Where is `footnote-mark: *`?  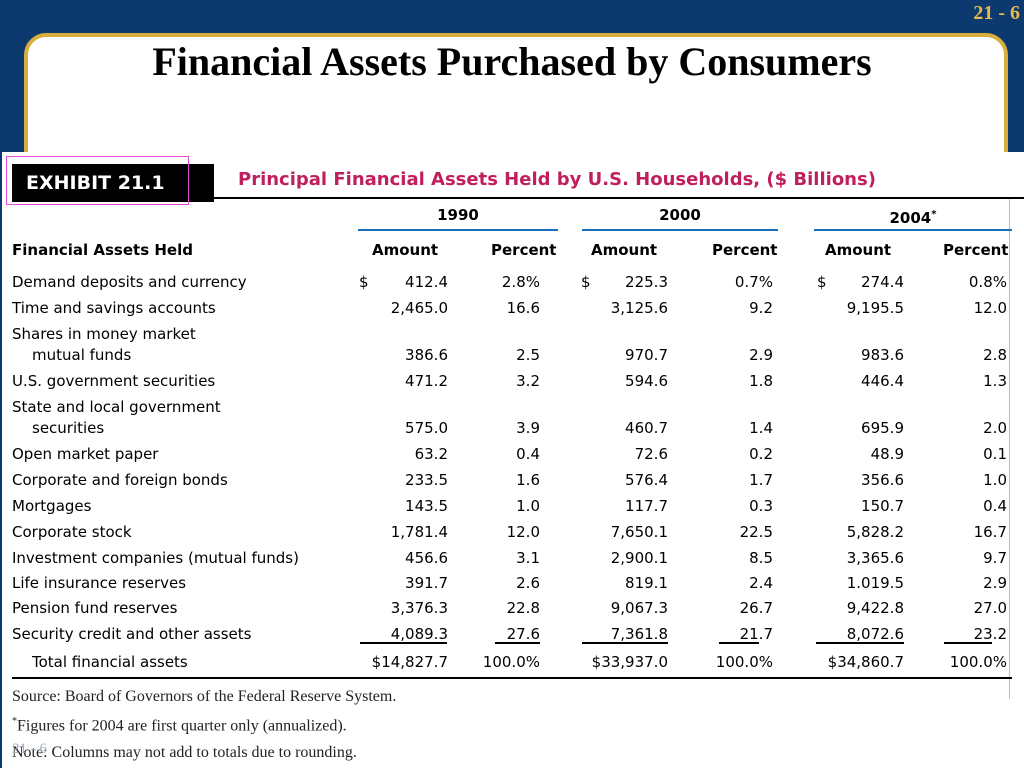 footnote-mark: * is located at coordinates (14, 721).